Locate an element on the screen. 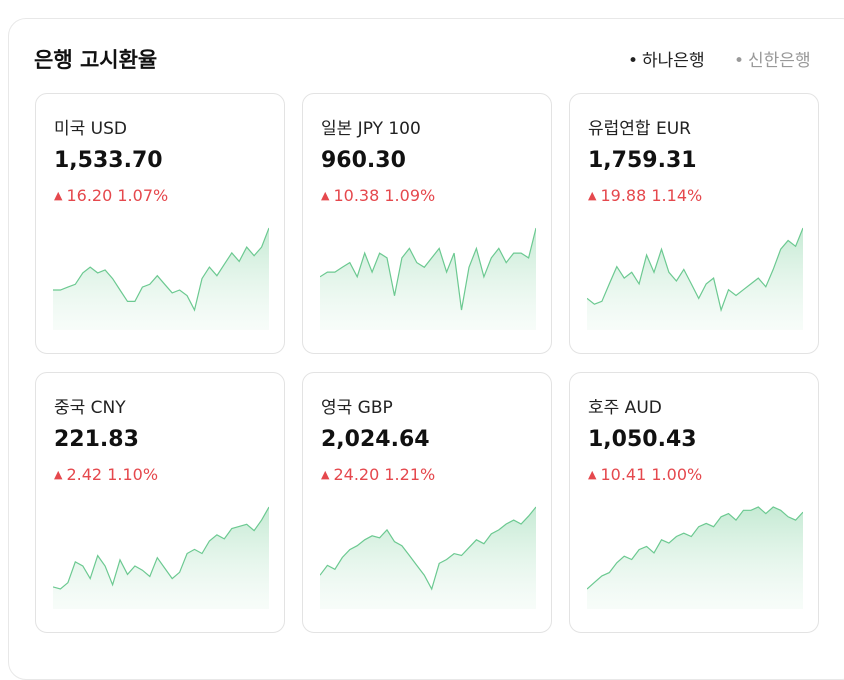 This screenshot has width=844, height=680. change-percent: 1.09% is located at coordinates (410, 195).